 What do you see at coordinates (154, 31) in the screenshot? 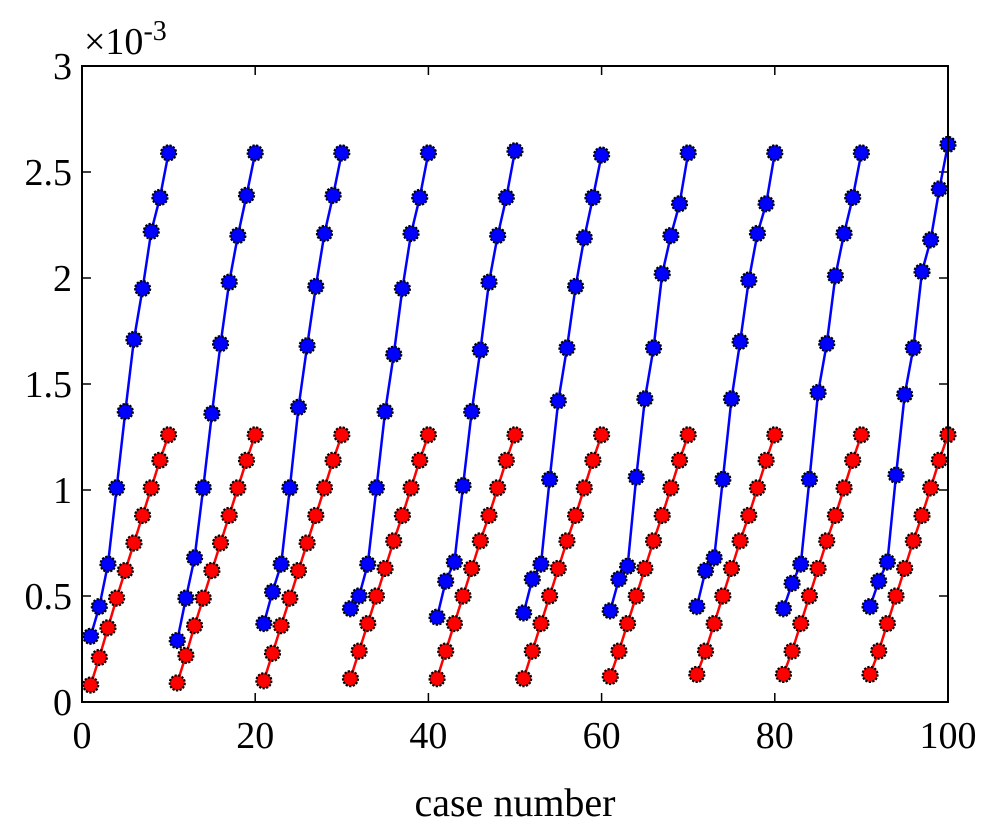
I see `y-exponent-power: -3` at bounding box center [154, 31].